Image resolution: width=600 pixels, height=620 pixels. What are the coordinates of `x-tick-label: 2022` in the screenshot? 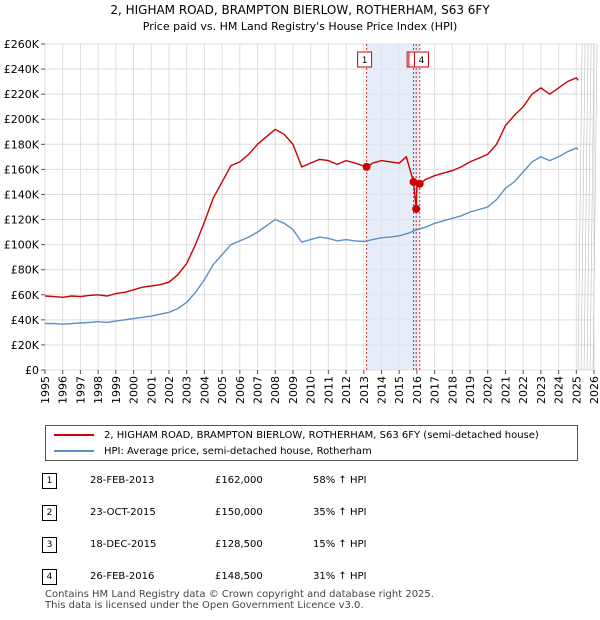 It's located at (523, 390).